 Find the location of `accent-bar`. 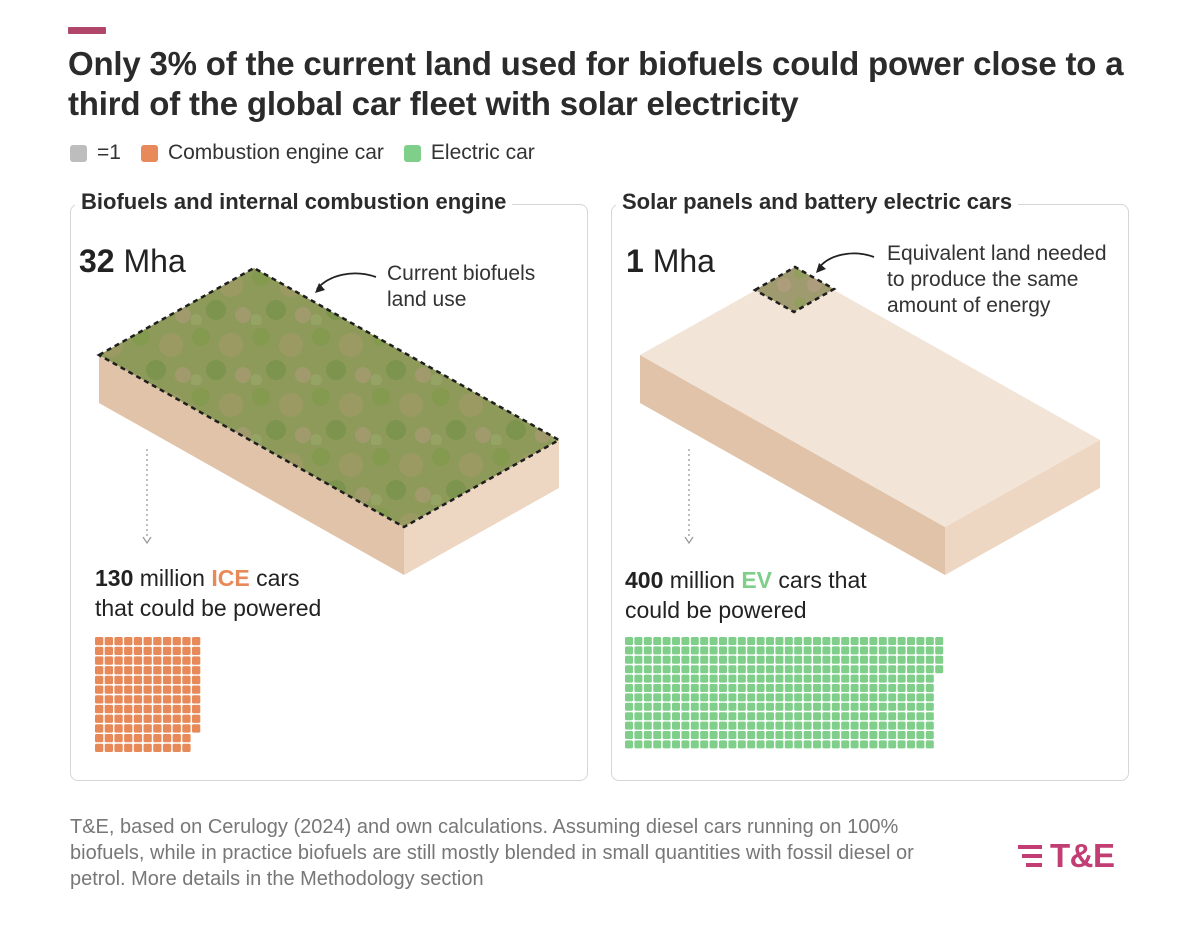

accent-bar is located at coordinates (87, 30).